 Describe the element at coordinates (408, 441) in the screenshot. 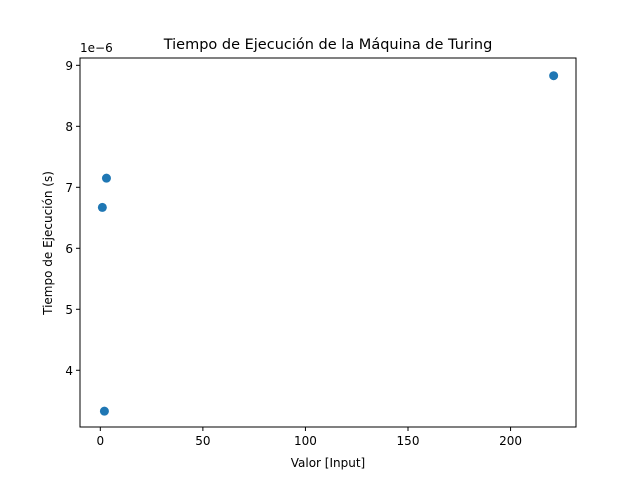

I see `x-tick-label: 150` at that location.